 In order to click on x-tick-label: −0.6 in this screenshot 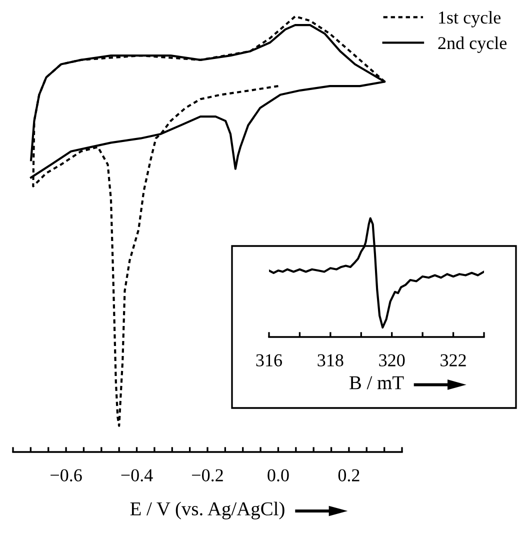, I will do `click(66, 475)`.